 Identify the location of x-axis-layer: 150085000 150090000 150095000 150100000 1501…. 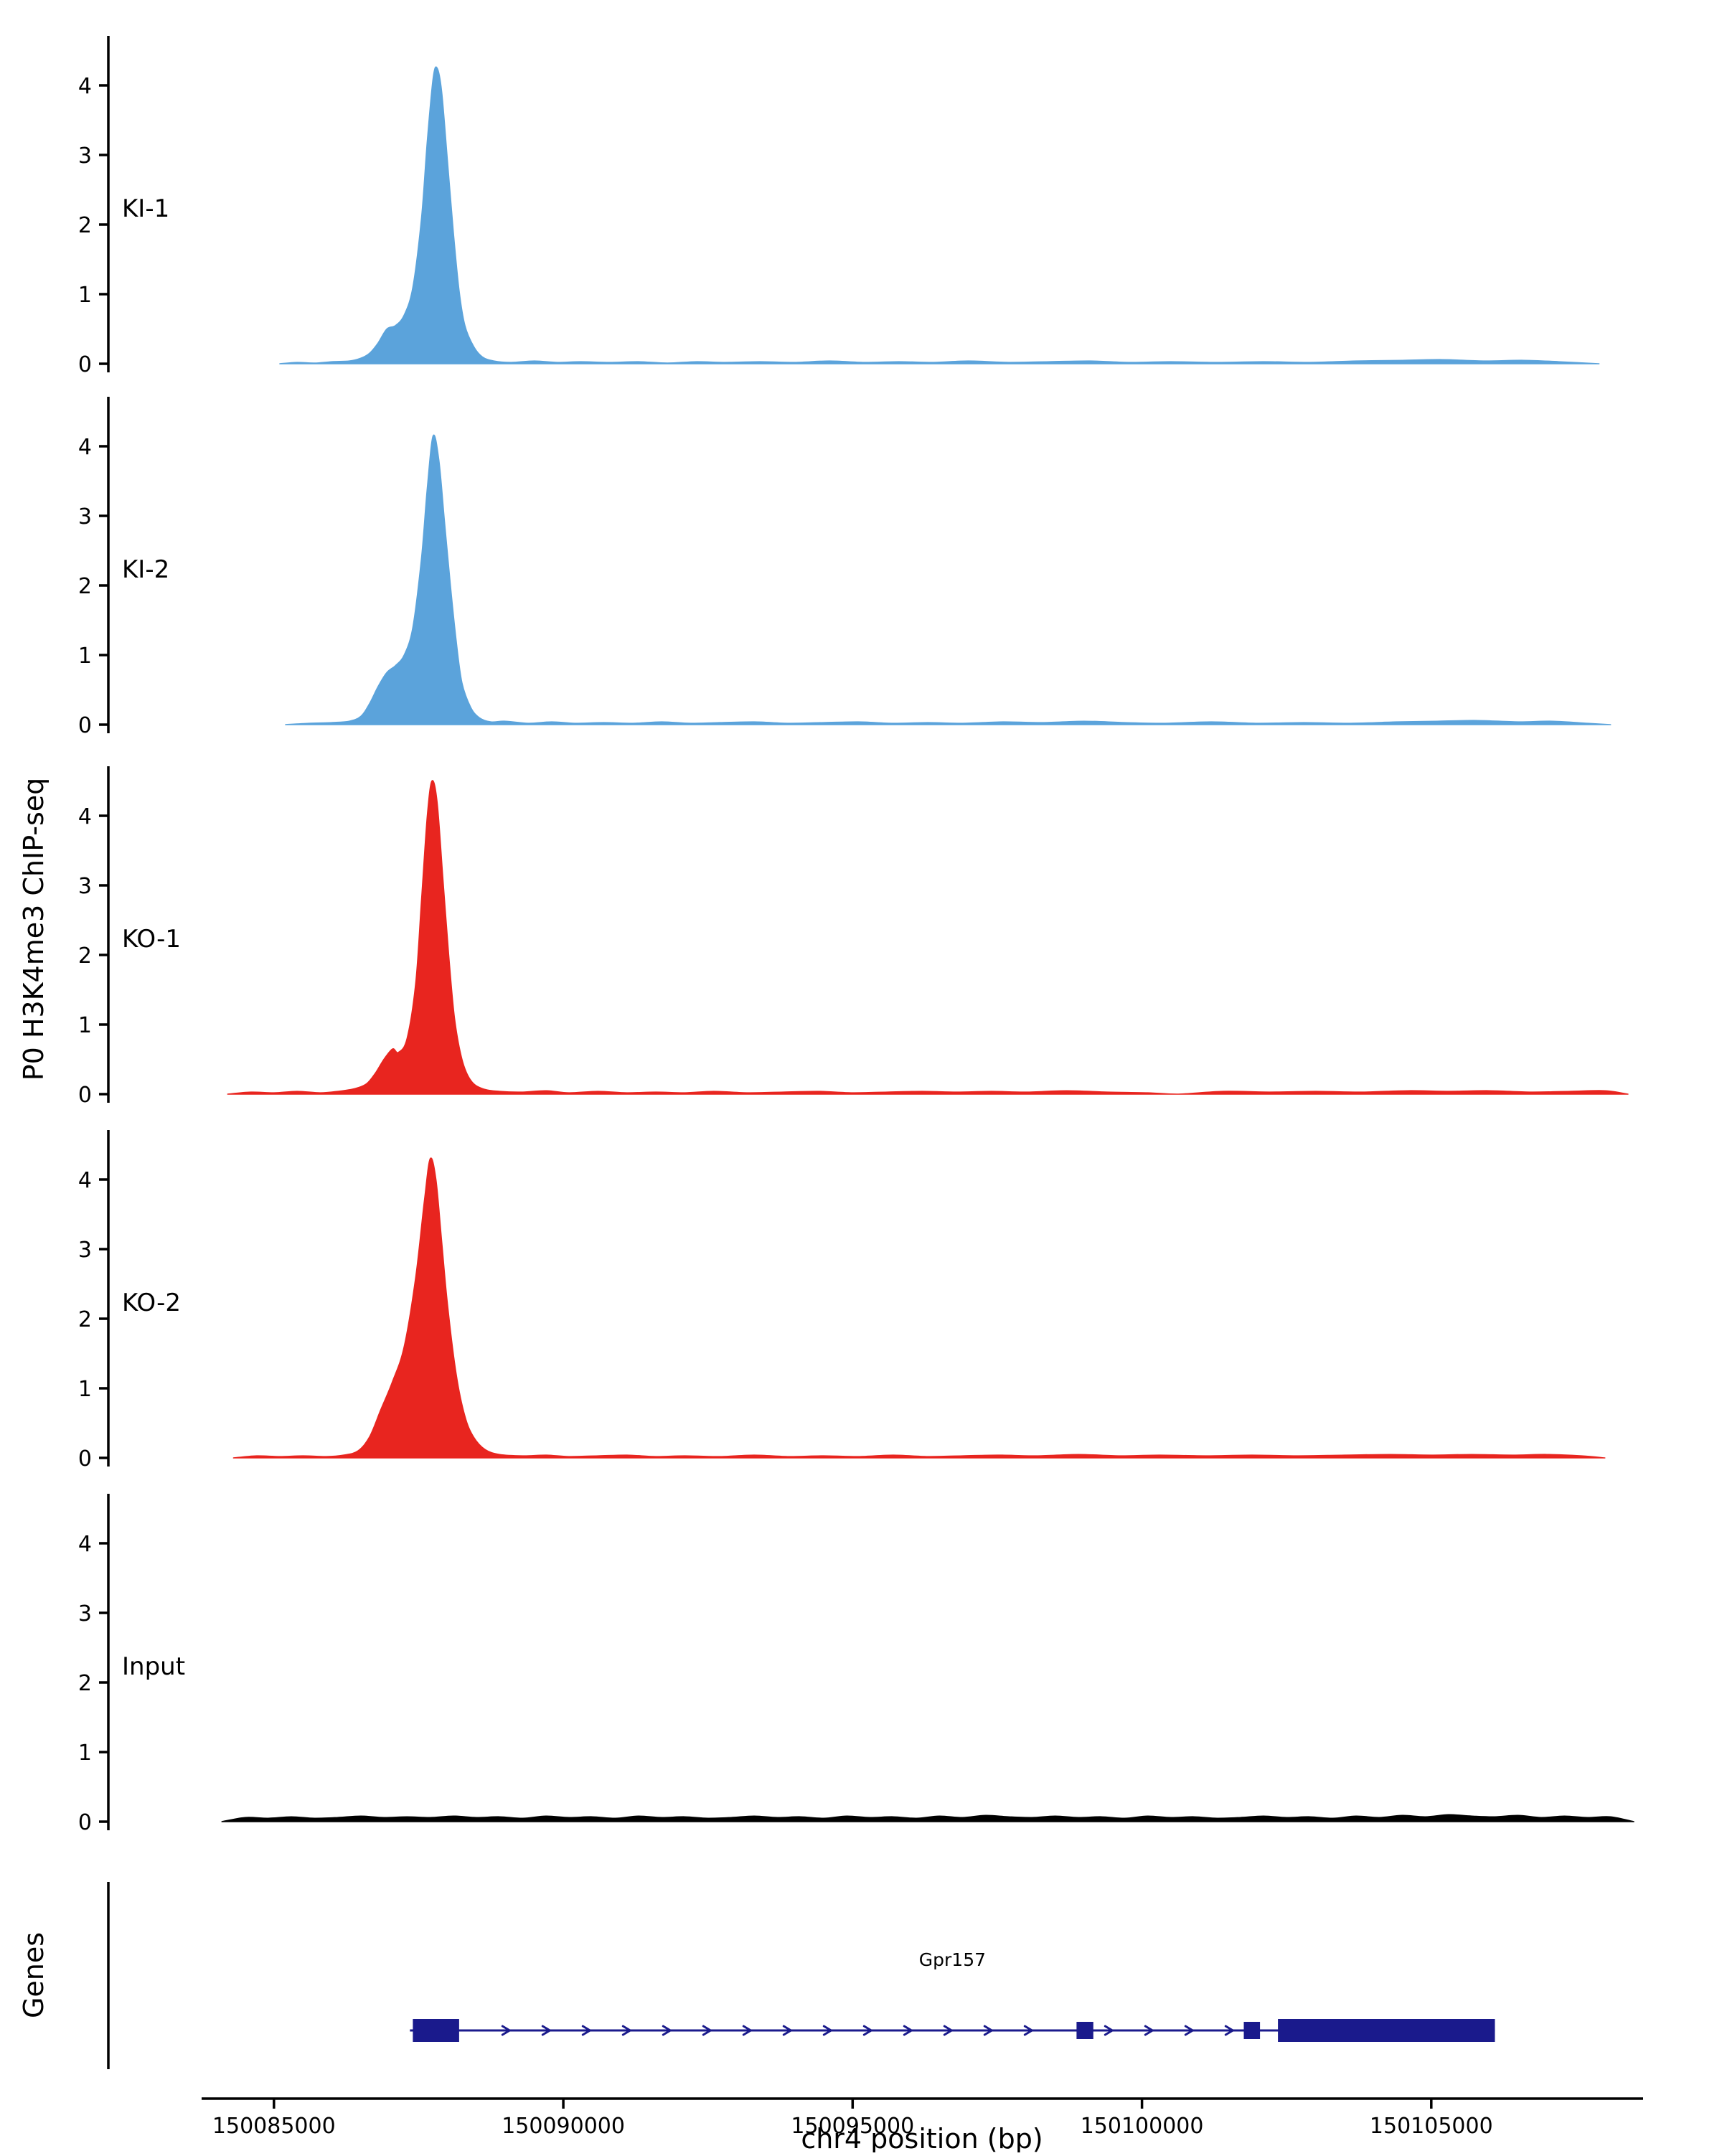
(923, 2118).